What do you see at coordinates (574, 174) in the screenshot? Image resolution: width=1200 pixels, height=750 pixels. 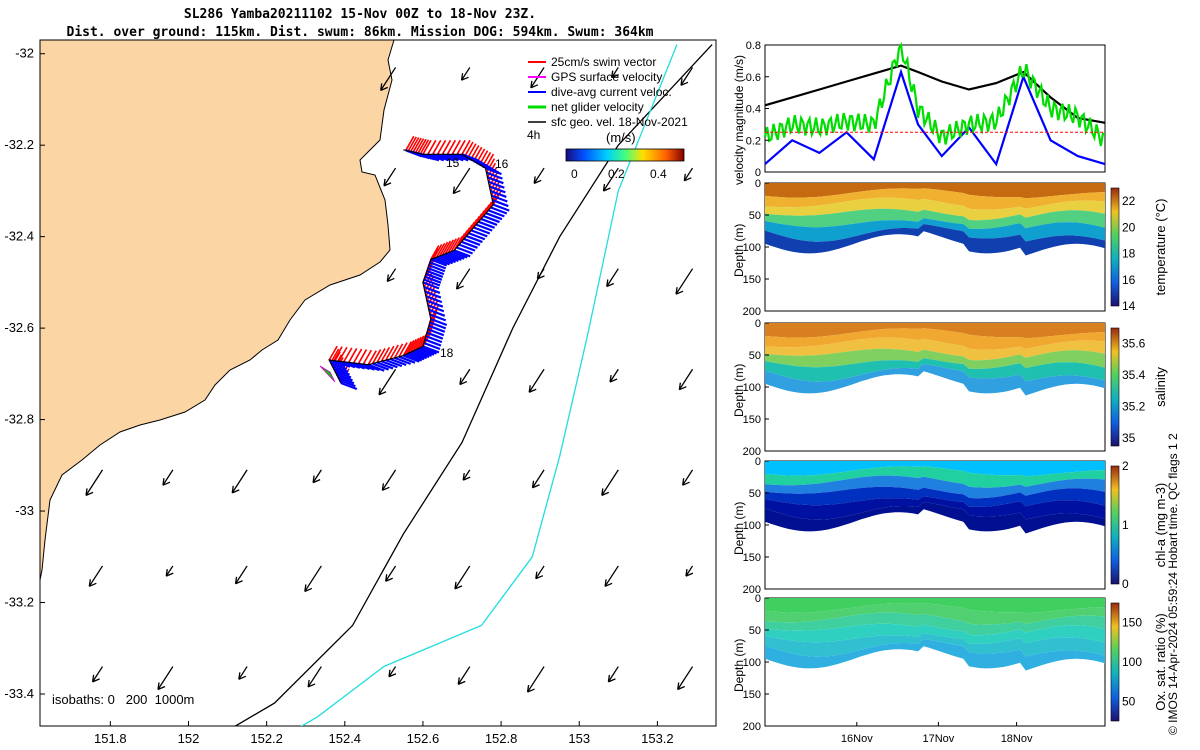 I see `colorbar-tick-0: 0` at bounding box center [574, 174].